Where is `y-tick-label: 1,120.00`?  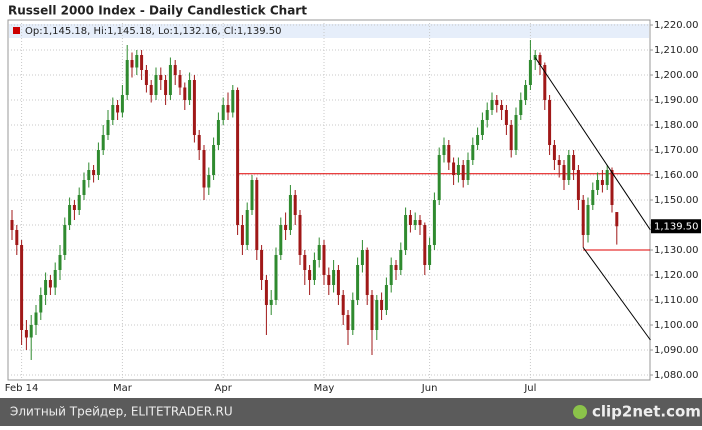 y-tick-label: 1,120.00 is located at coordinates (676, 275).